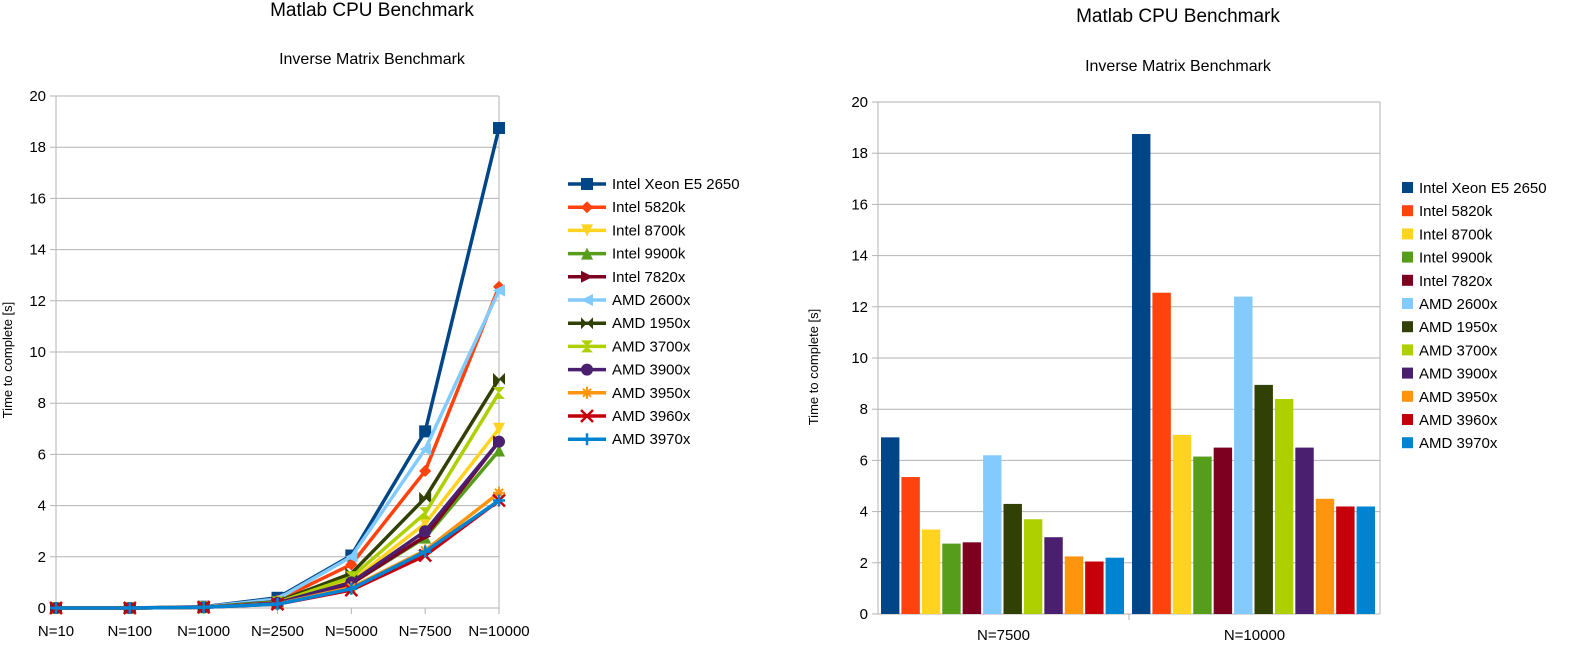 The width and height of the screenshot is (1579, 645). What do you see at coordinates (864, 614) in the screenshot?
I see `bc-y-tick-label: 0` at bounding box center [864, 614].